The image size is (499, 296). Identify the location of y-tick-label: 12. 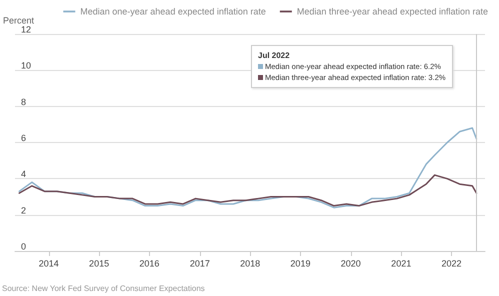
(26, 29).